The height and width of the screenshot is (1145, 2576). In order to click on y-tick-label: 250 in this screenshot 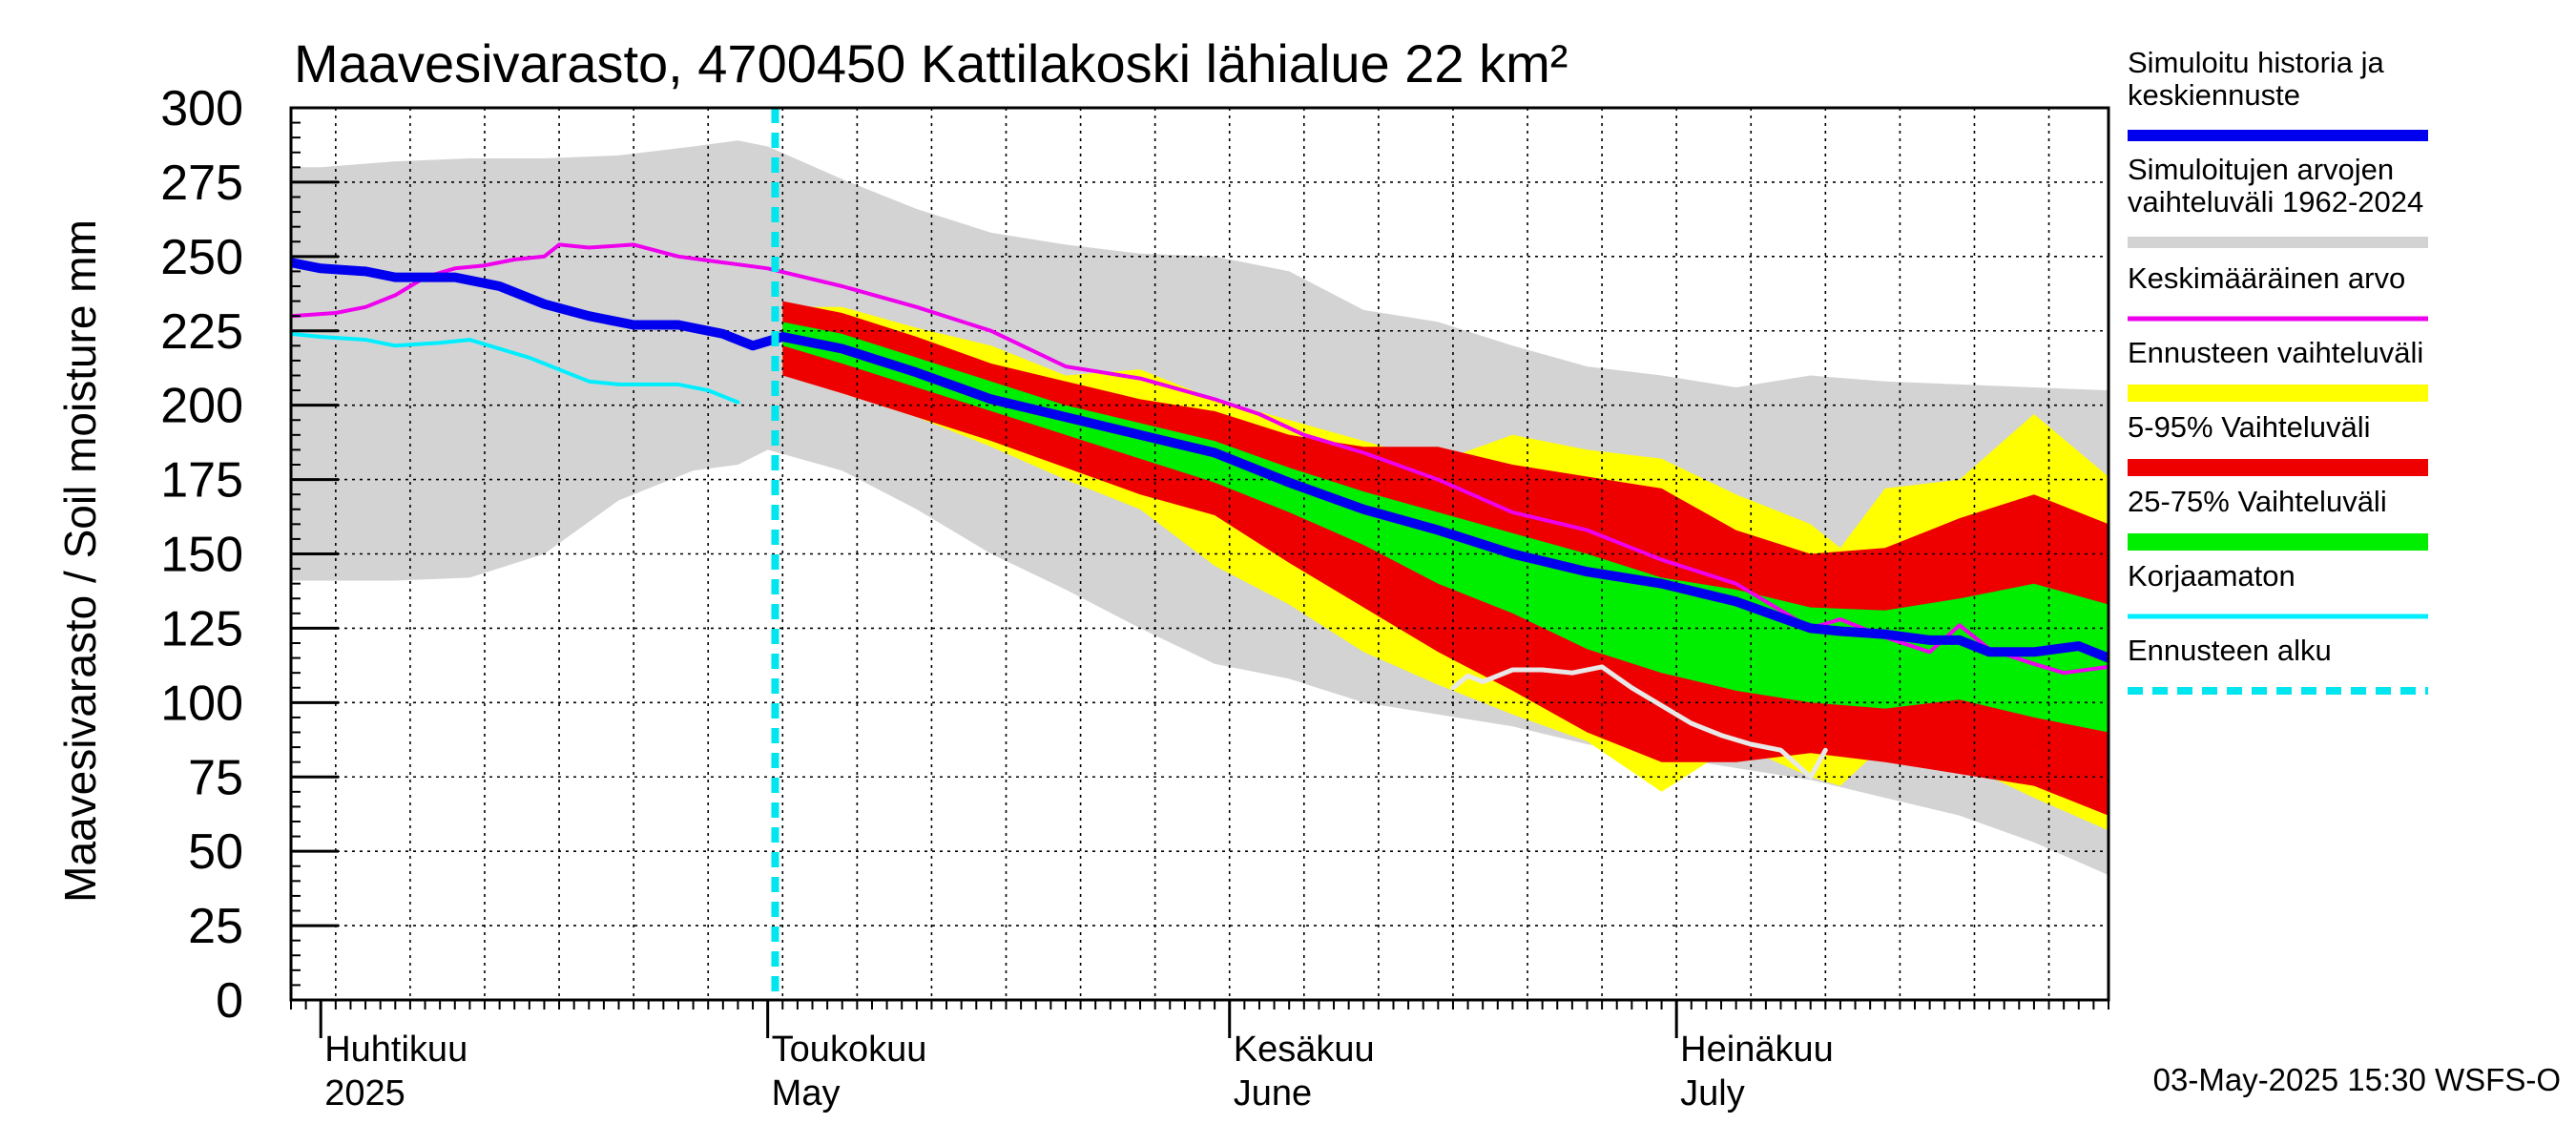, I will do `click(201, 257)`.